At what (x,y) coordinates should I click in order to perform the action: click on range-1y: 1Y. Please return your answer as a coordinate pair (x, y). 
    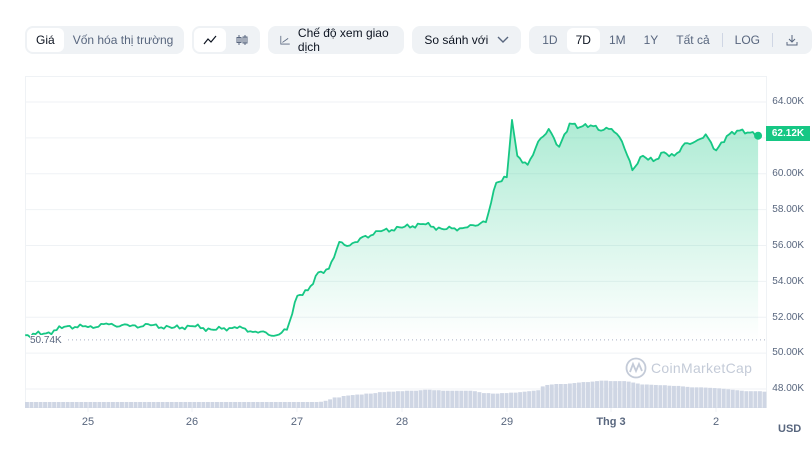
    Looking at the image, I should click on (651, 40).